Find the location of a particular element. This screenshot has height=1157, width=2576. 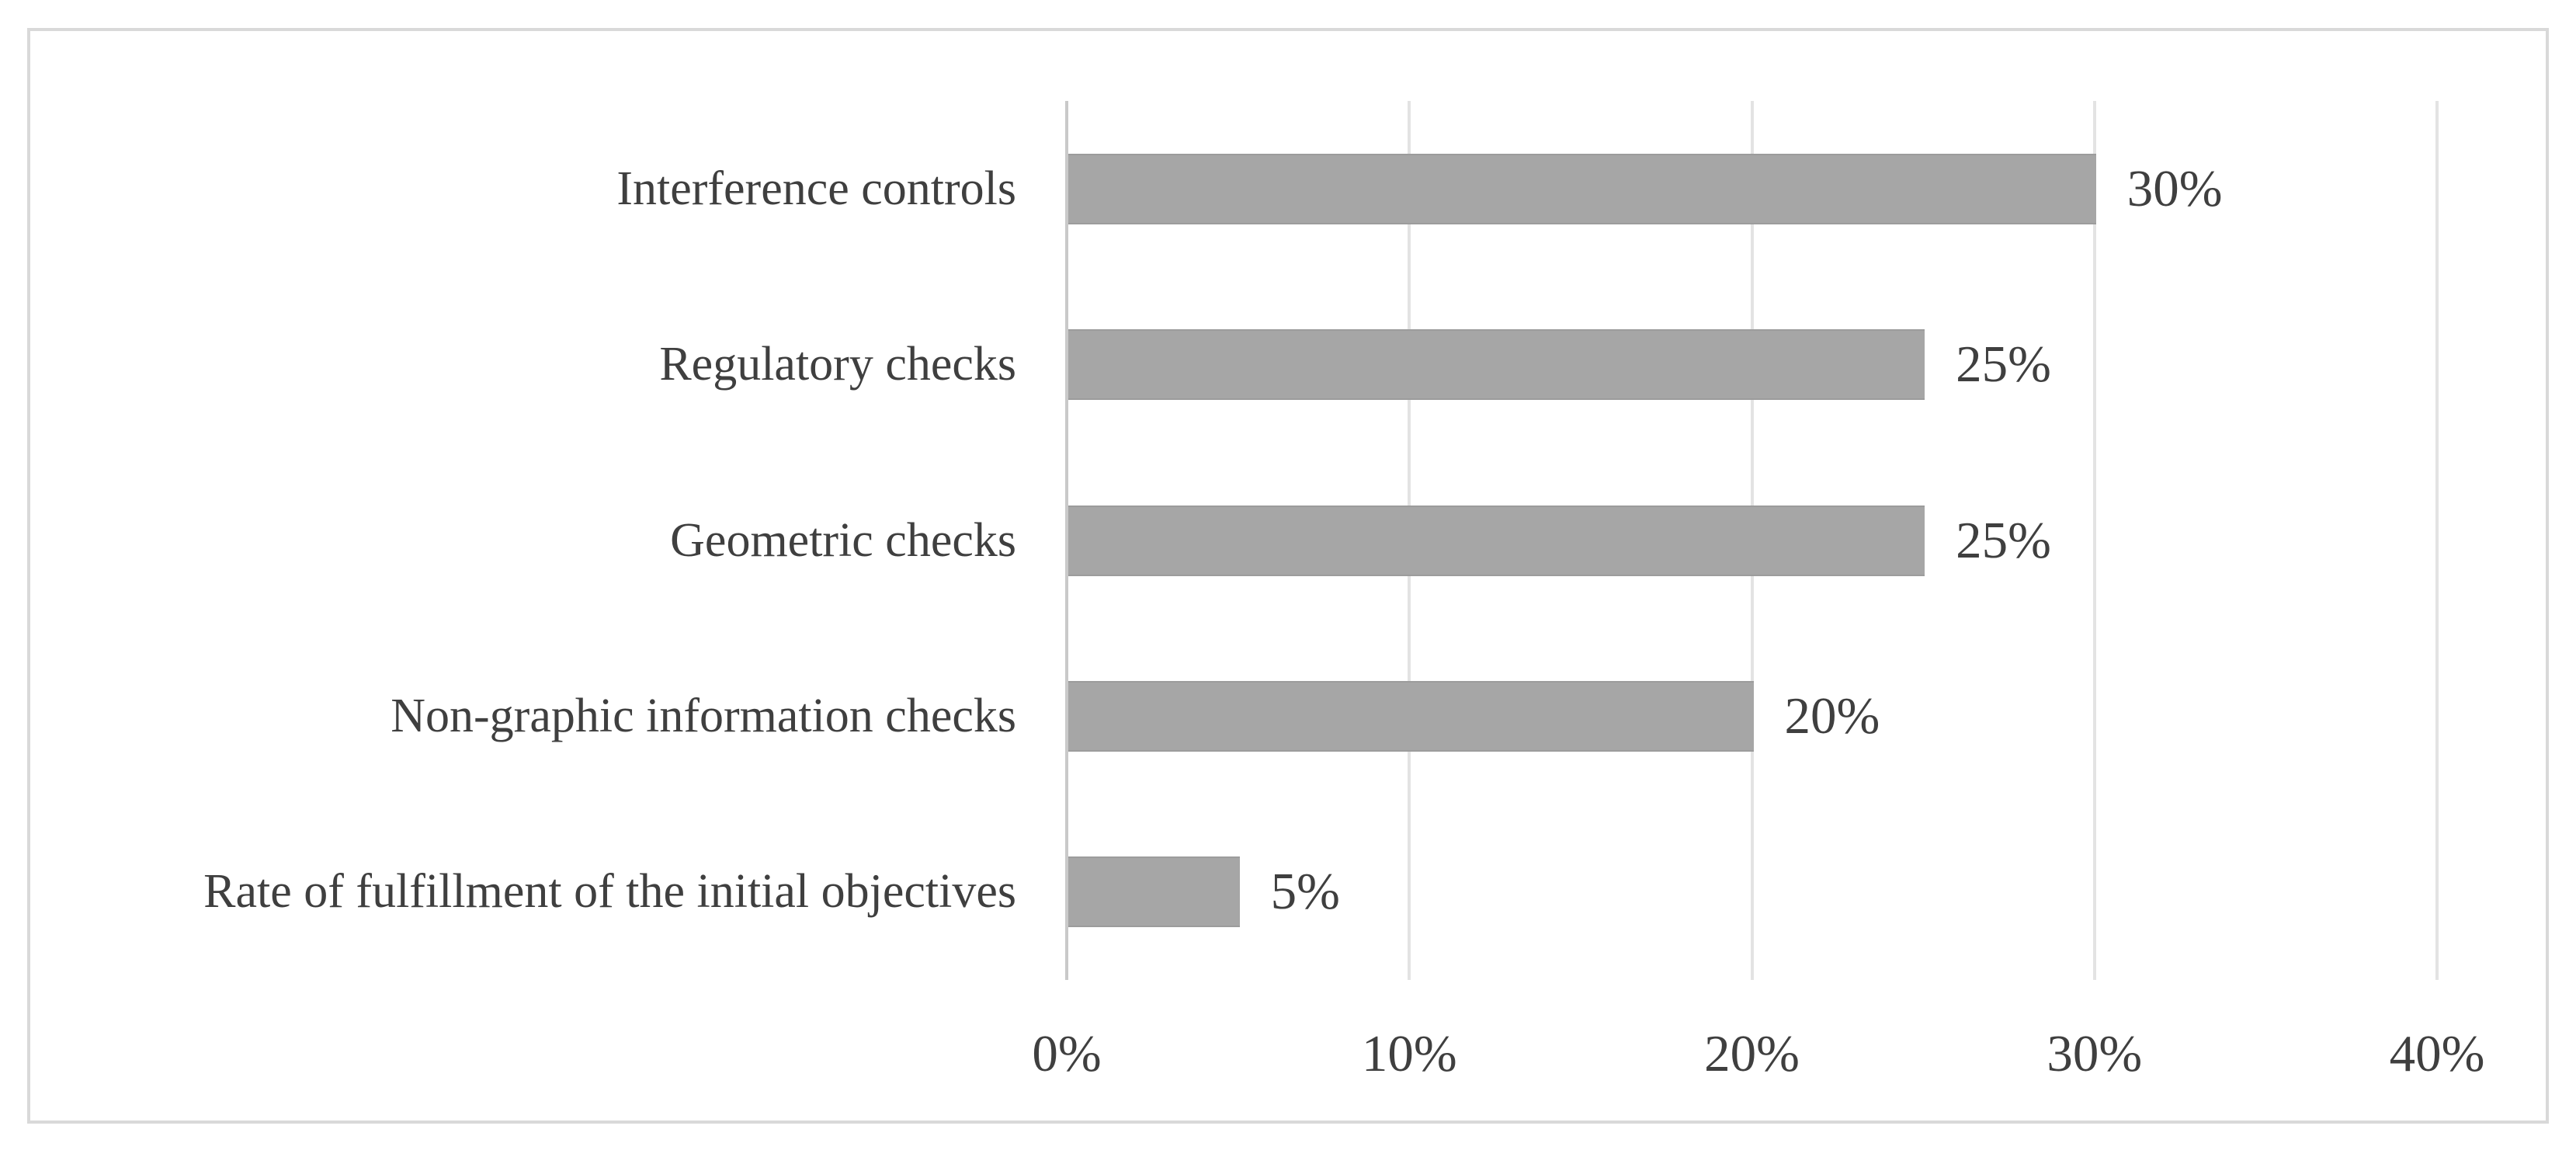

category-label: Regulatory checks is located at coordinates (837, 365).